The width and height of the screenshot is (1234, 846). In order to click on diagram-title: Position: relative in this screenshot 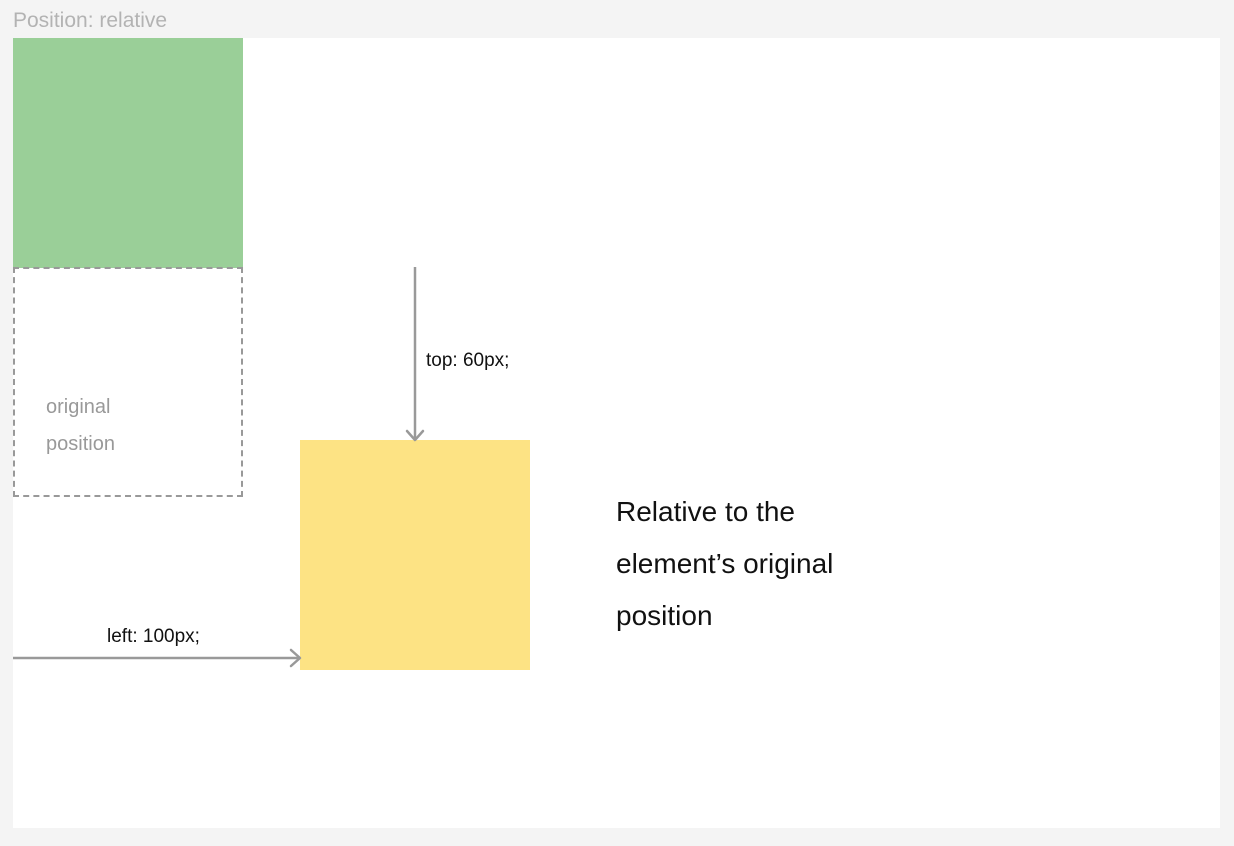, I will do `click(90, 20)`.